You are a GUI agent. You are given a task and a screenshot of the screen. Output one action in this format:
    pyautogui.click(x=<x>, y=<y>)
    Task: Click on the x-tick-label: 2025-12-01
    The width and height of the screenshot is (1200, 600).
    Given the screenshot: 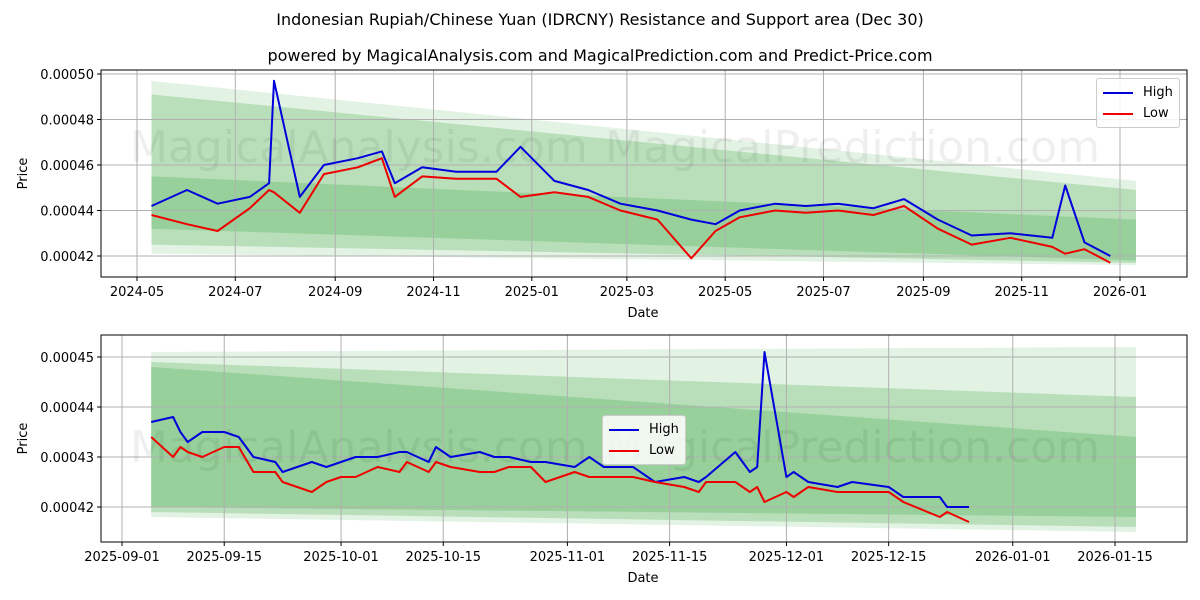 What is the action you would take?
    pyautogui.click(x=787, y=557)
    